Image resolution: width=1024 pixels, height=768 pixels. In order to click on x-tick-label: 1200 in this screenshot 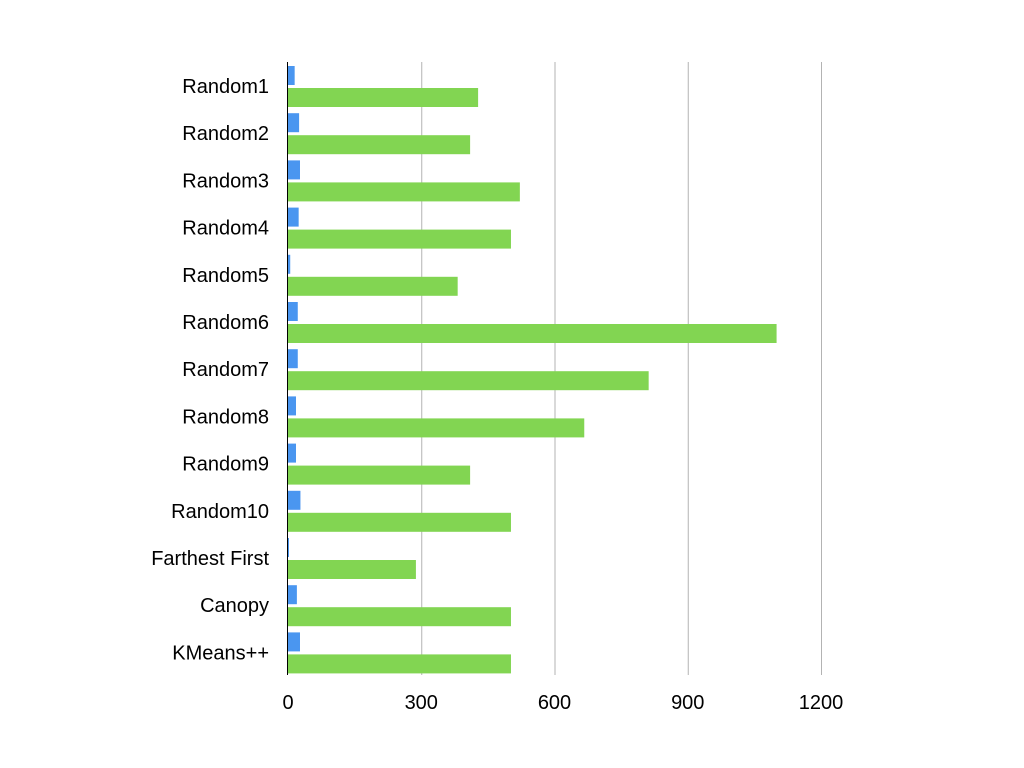, I will do `click(821, 703)`.